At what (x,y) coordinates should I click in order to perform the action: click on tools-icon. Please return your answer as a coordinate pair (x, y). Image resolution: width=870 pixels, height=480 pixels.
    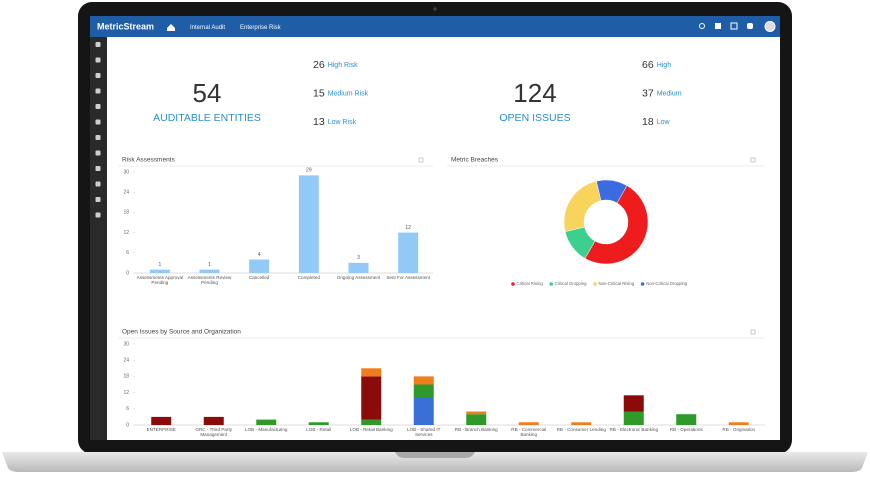
    Looking at the image, I should click on (718, 26).